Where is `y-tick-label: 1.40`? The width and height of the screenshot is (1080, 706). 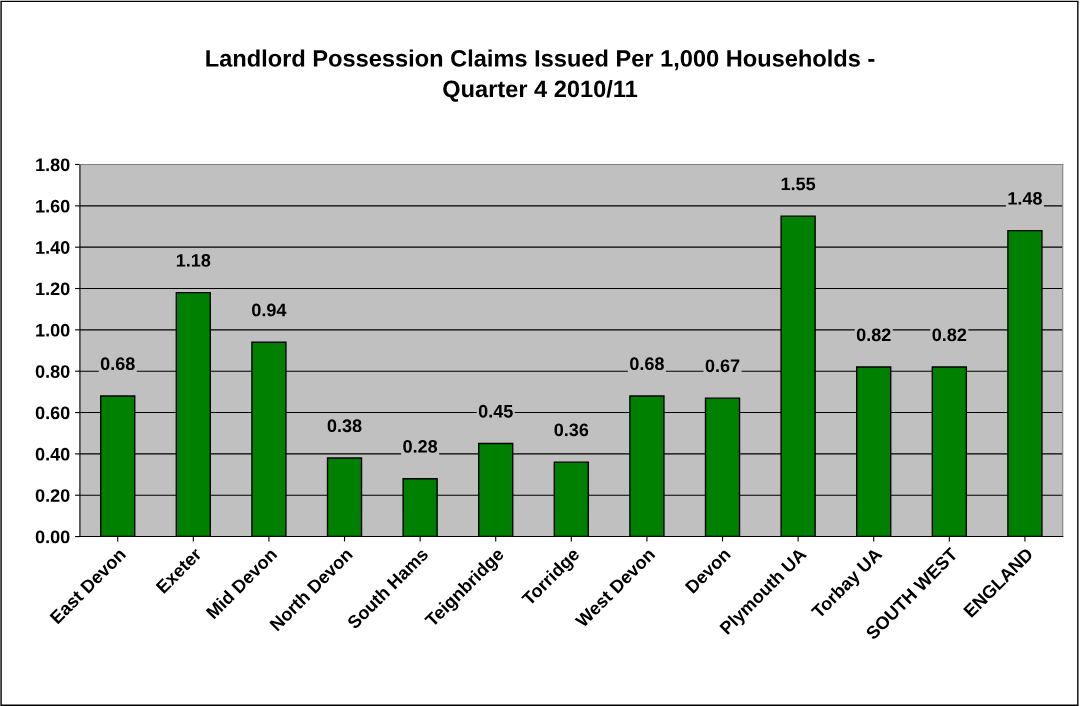 y-tick-label: 1.40 is located at coordinates (53, 247).